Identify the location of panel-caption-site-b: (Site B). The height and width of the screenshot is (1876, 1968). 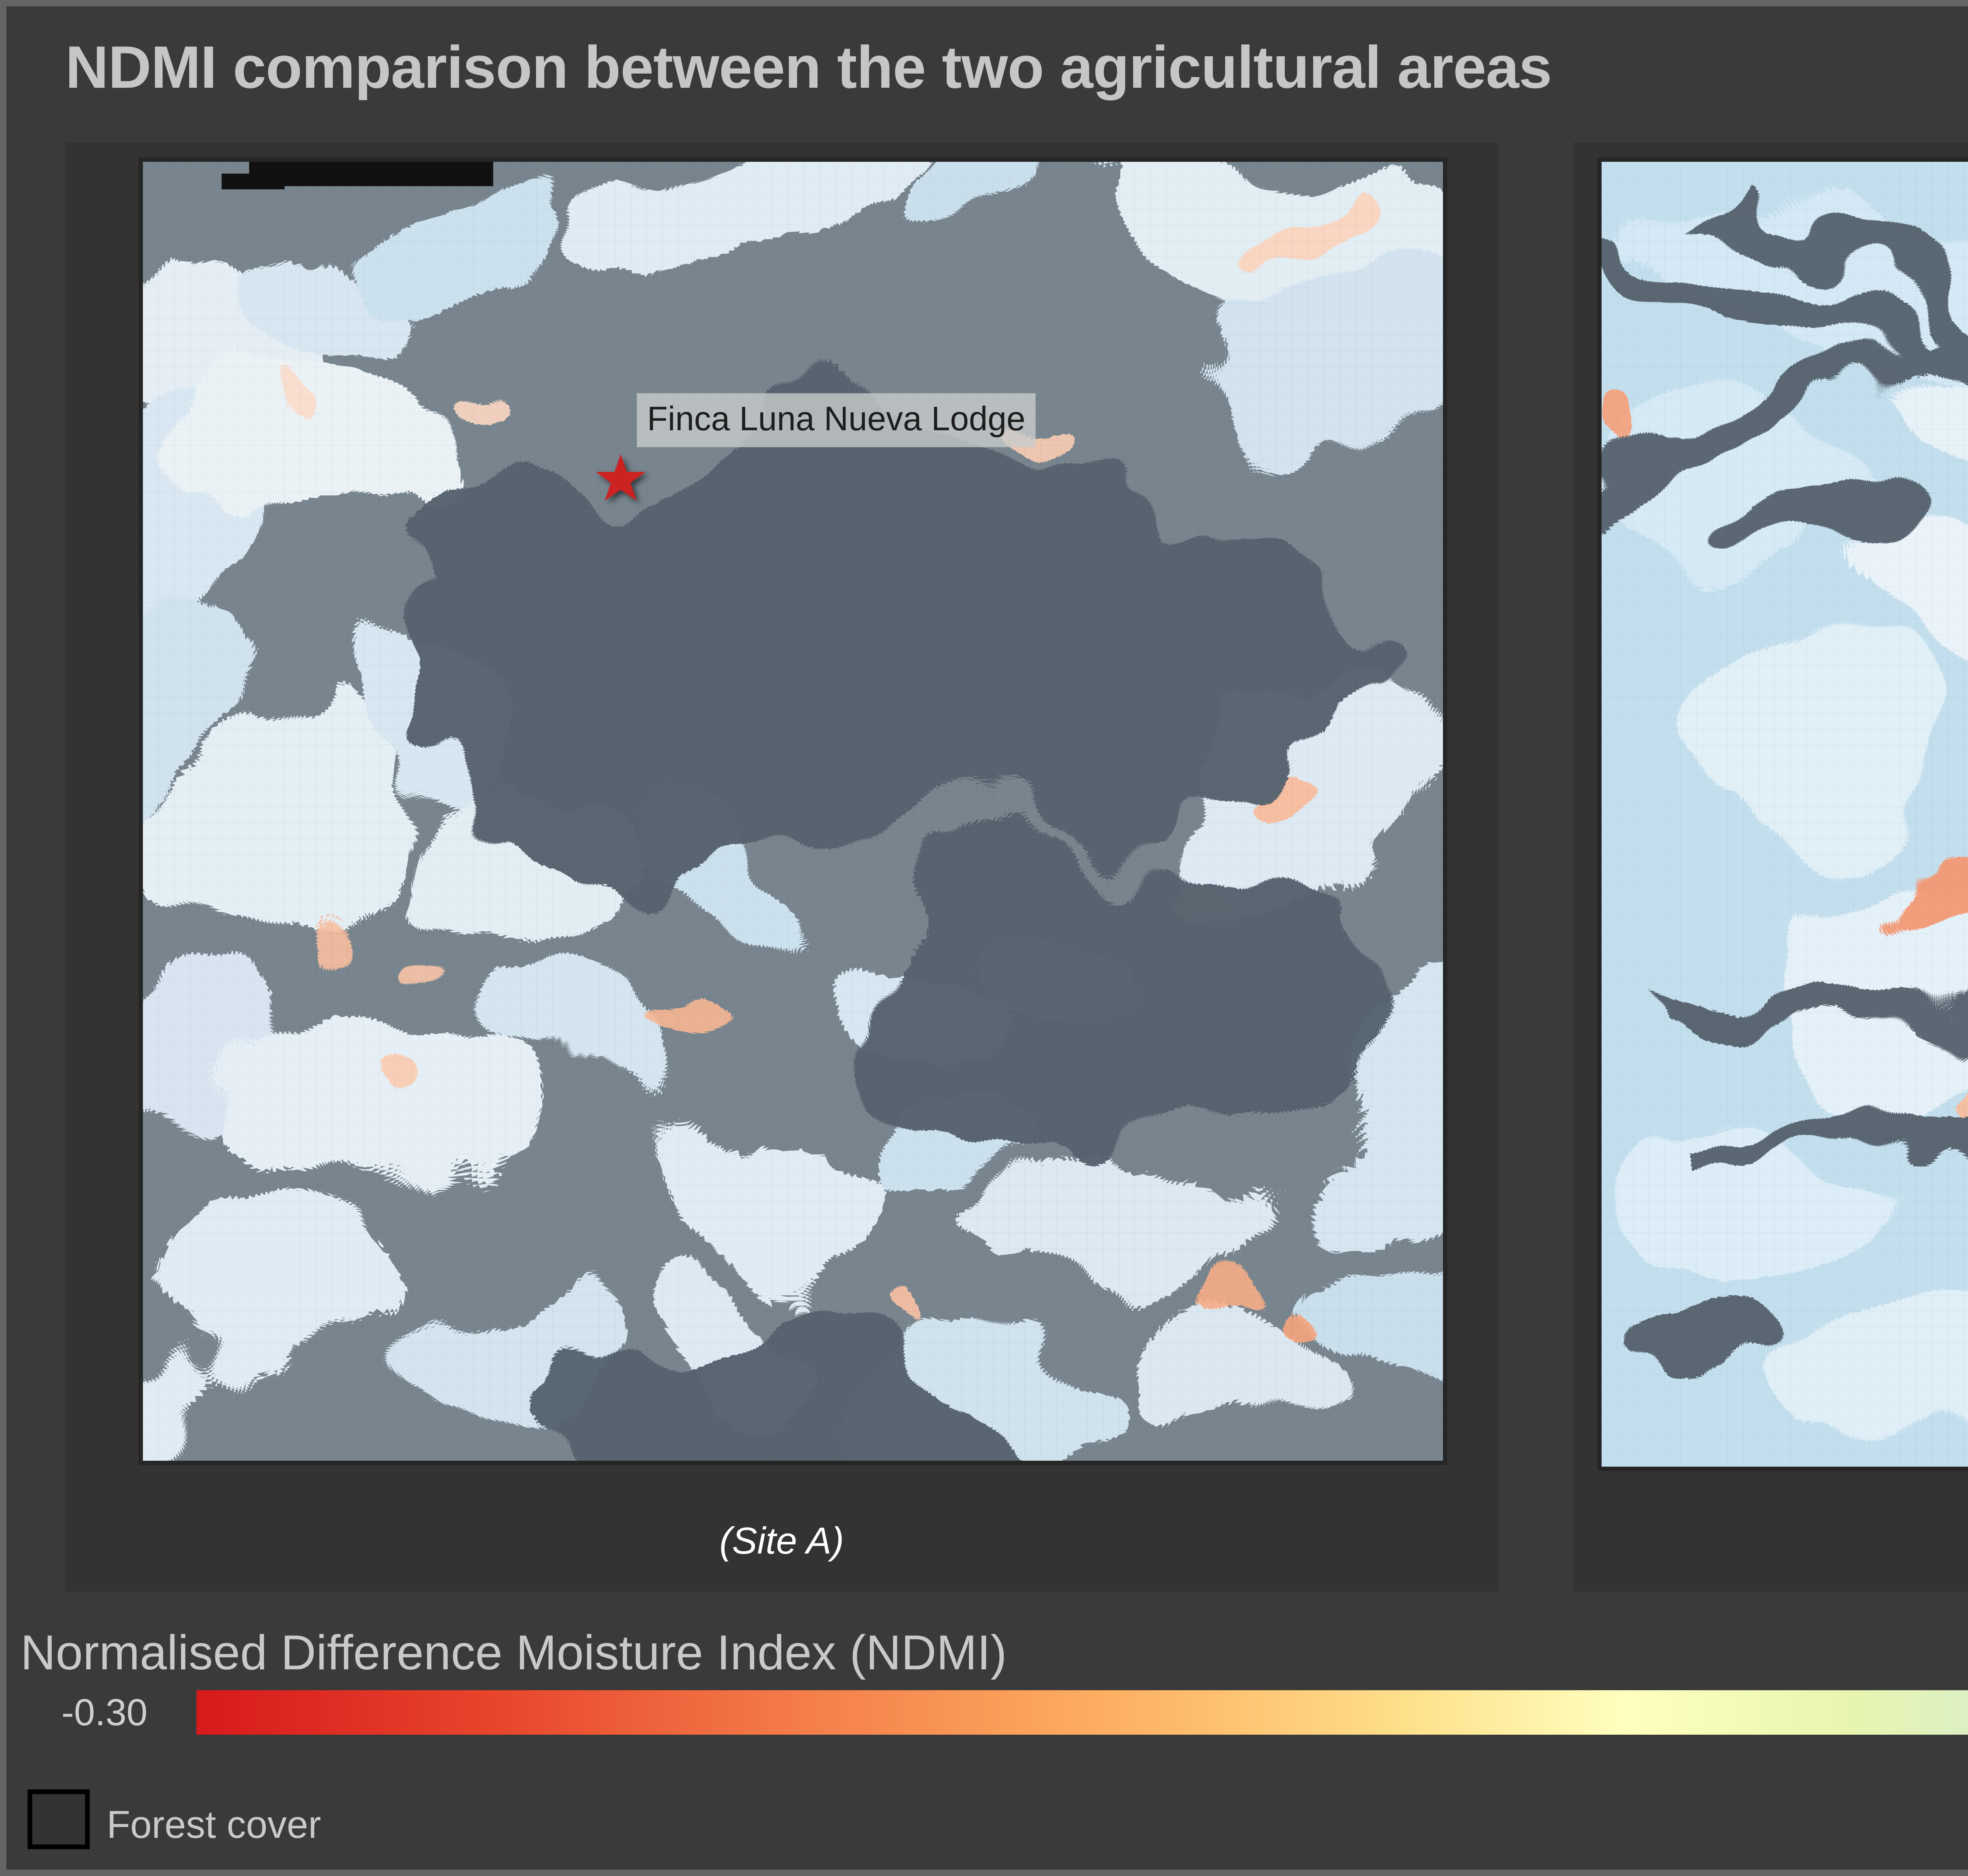
(1680, 1541).